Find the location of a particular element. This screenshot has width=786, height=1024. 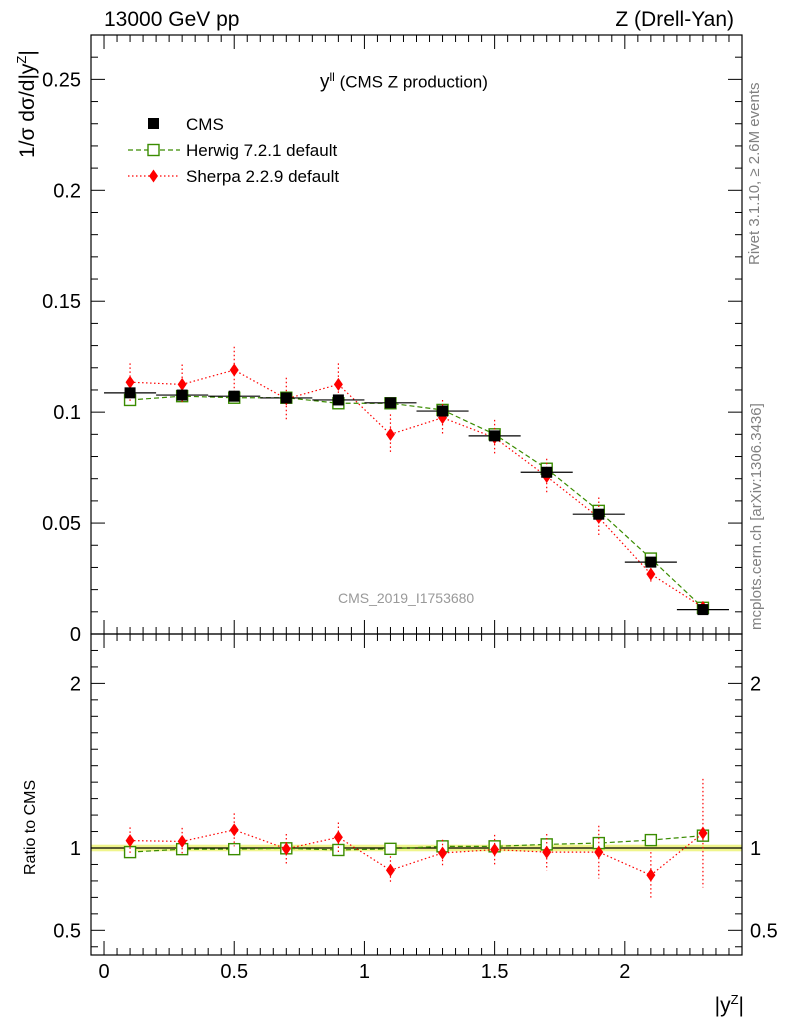

x-tick-label: 1.5 is located at coordinates (495, 972).